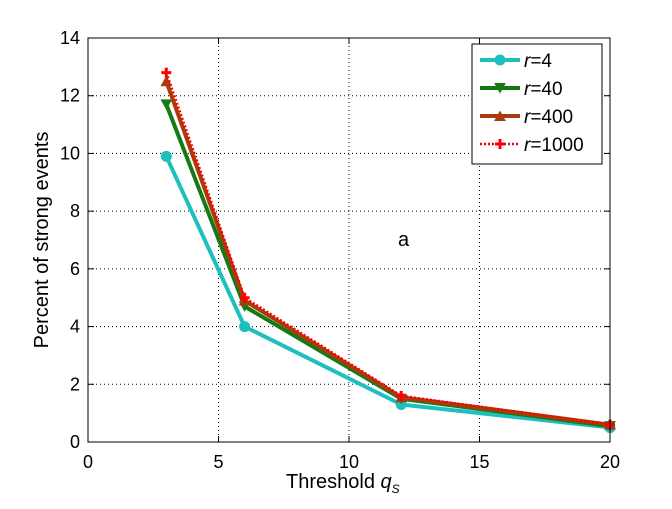 The image size is (672, 509). I want to click on legend-item: r=1000, so click(532, 145).